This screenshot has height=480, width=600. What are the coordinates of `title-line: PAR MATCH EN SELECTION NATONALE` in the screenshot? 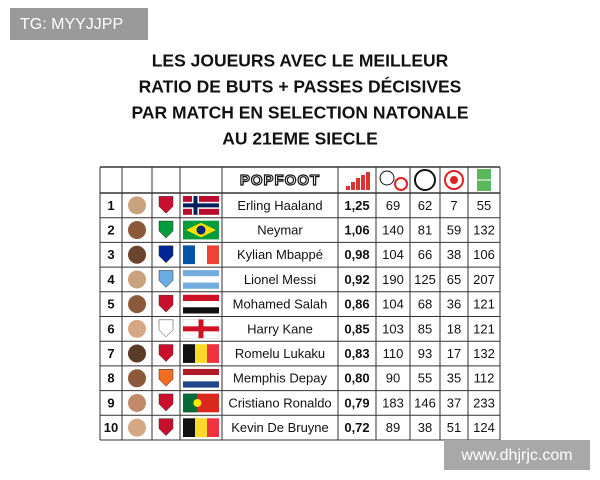 It's located at (299, 113).